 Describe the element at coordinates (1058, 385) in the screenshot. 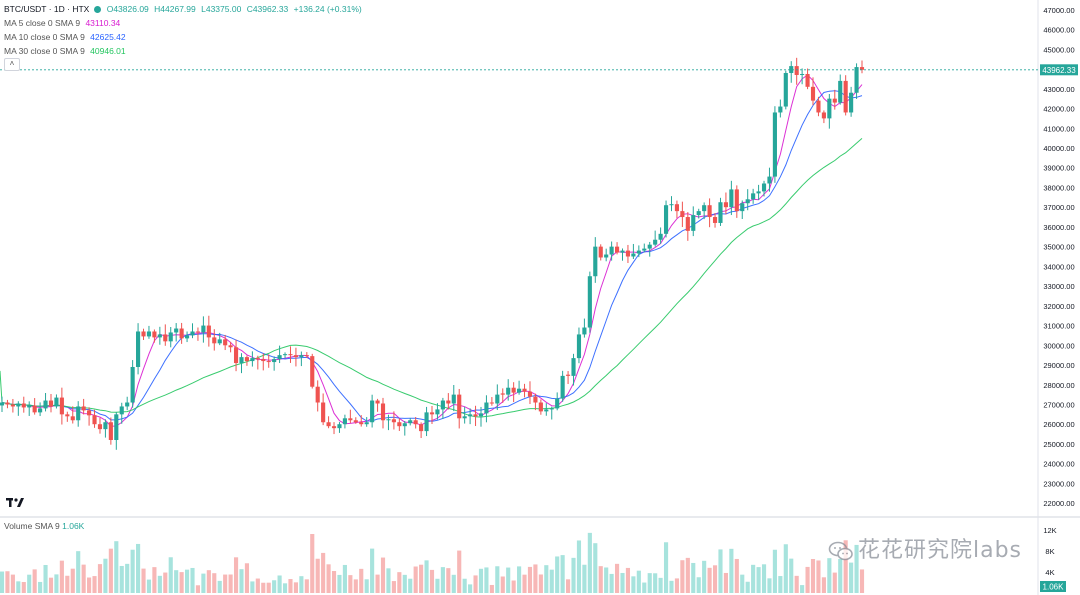

I see `price-tick: 28000.00` at that location.